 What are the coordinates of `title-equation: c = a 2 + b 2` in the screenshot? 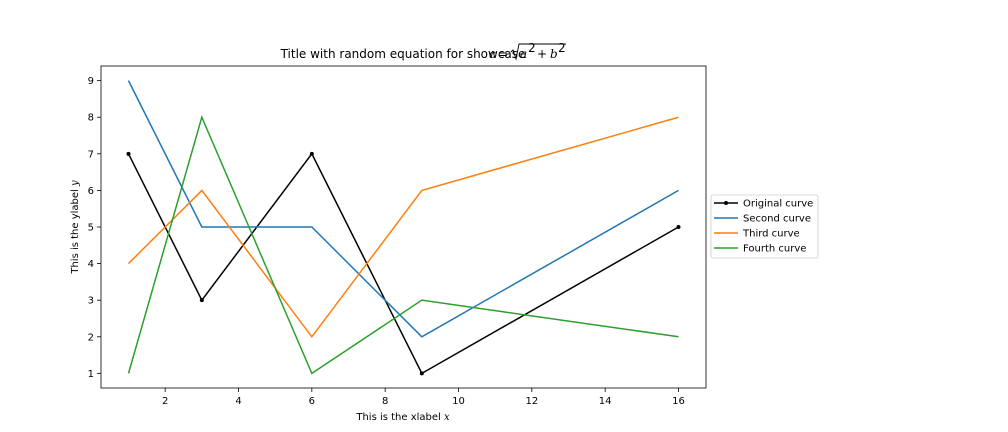 It's located at (527, 51).